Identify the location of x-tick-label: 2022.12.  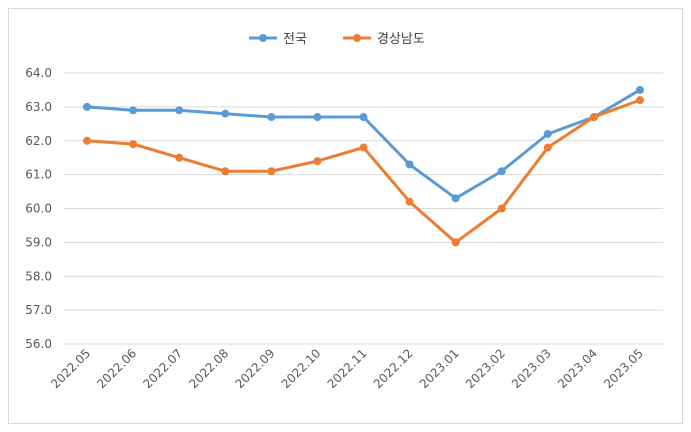
(393, 368).